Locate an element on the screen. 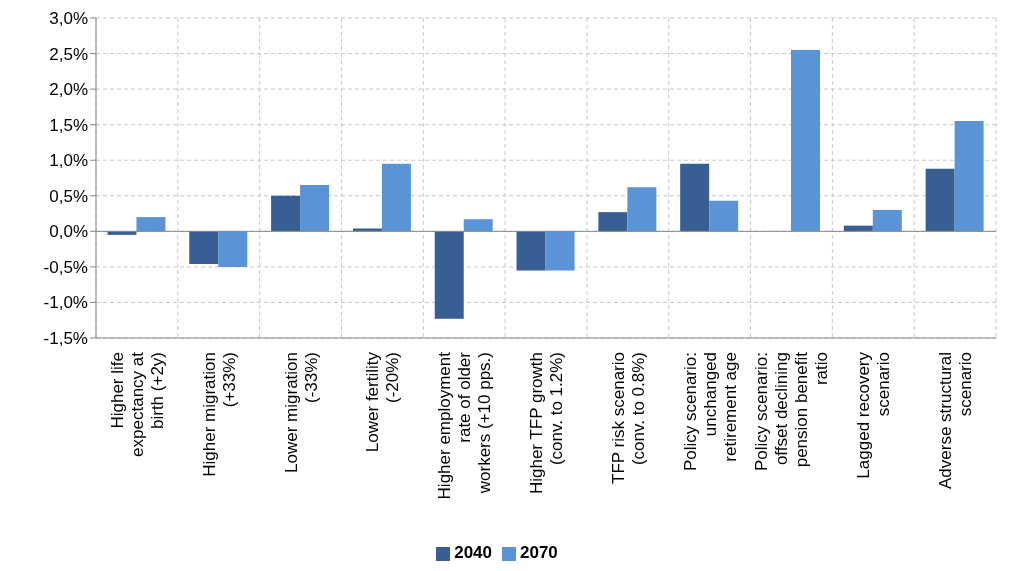  y-tick-label: 1,5% is located at coordinates (68, 125).